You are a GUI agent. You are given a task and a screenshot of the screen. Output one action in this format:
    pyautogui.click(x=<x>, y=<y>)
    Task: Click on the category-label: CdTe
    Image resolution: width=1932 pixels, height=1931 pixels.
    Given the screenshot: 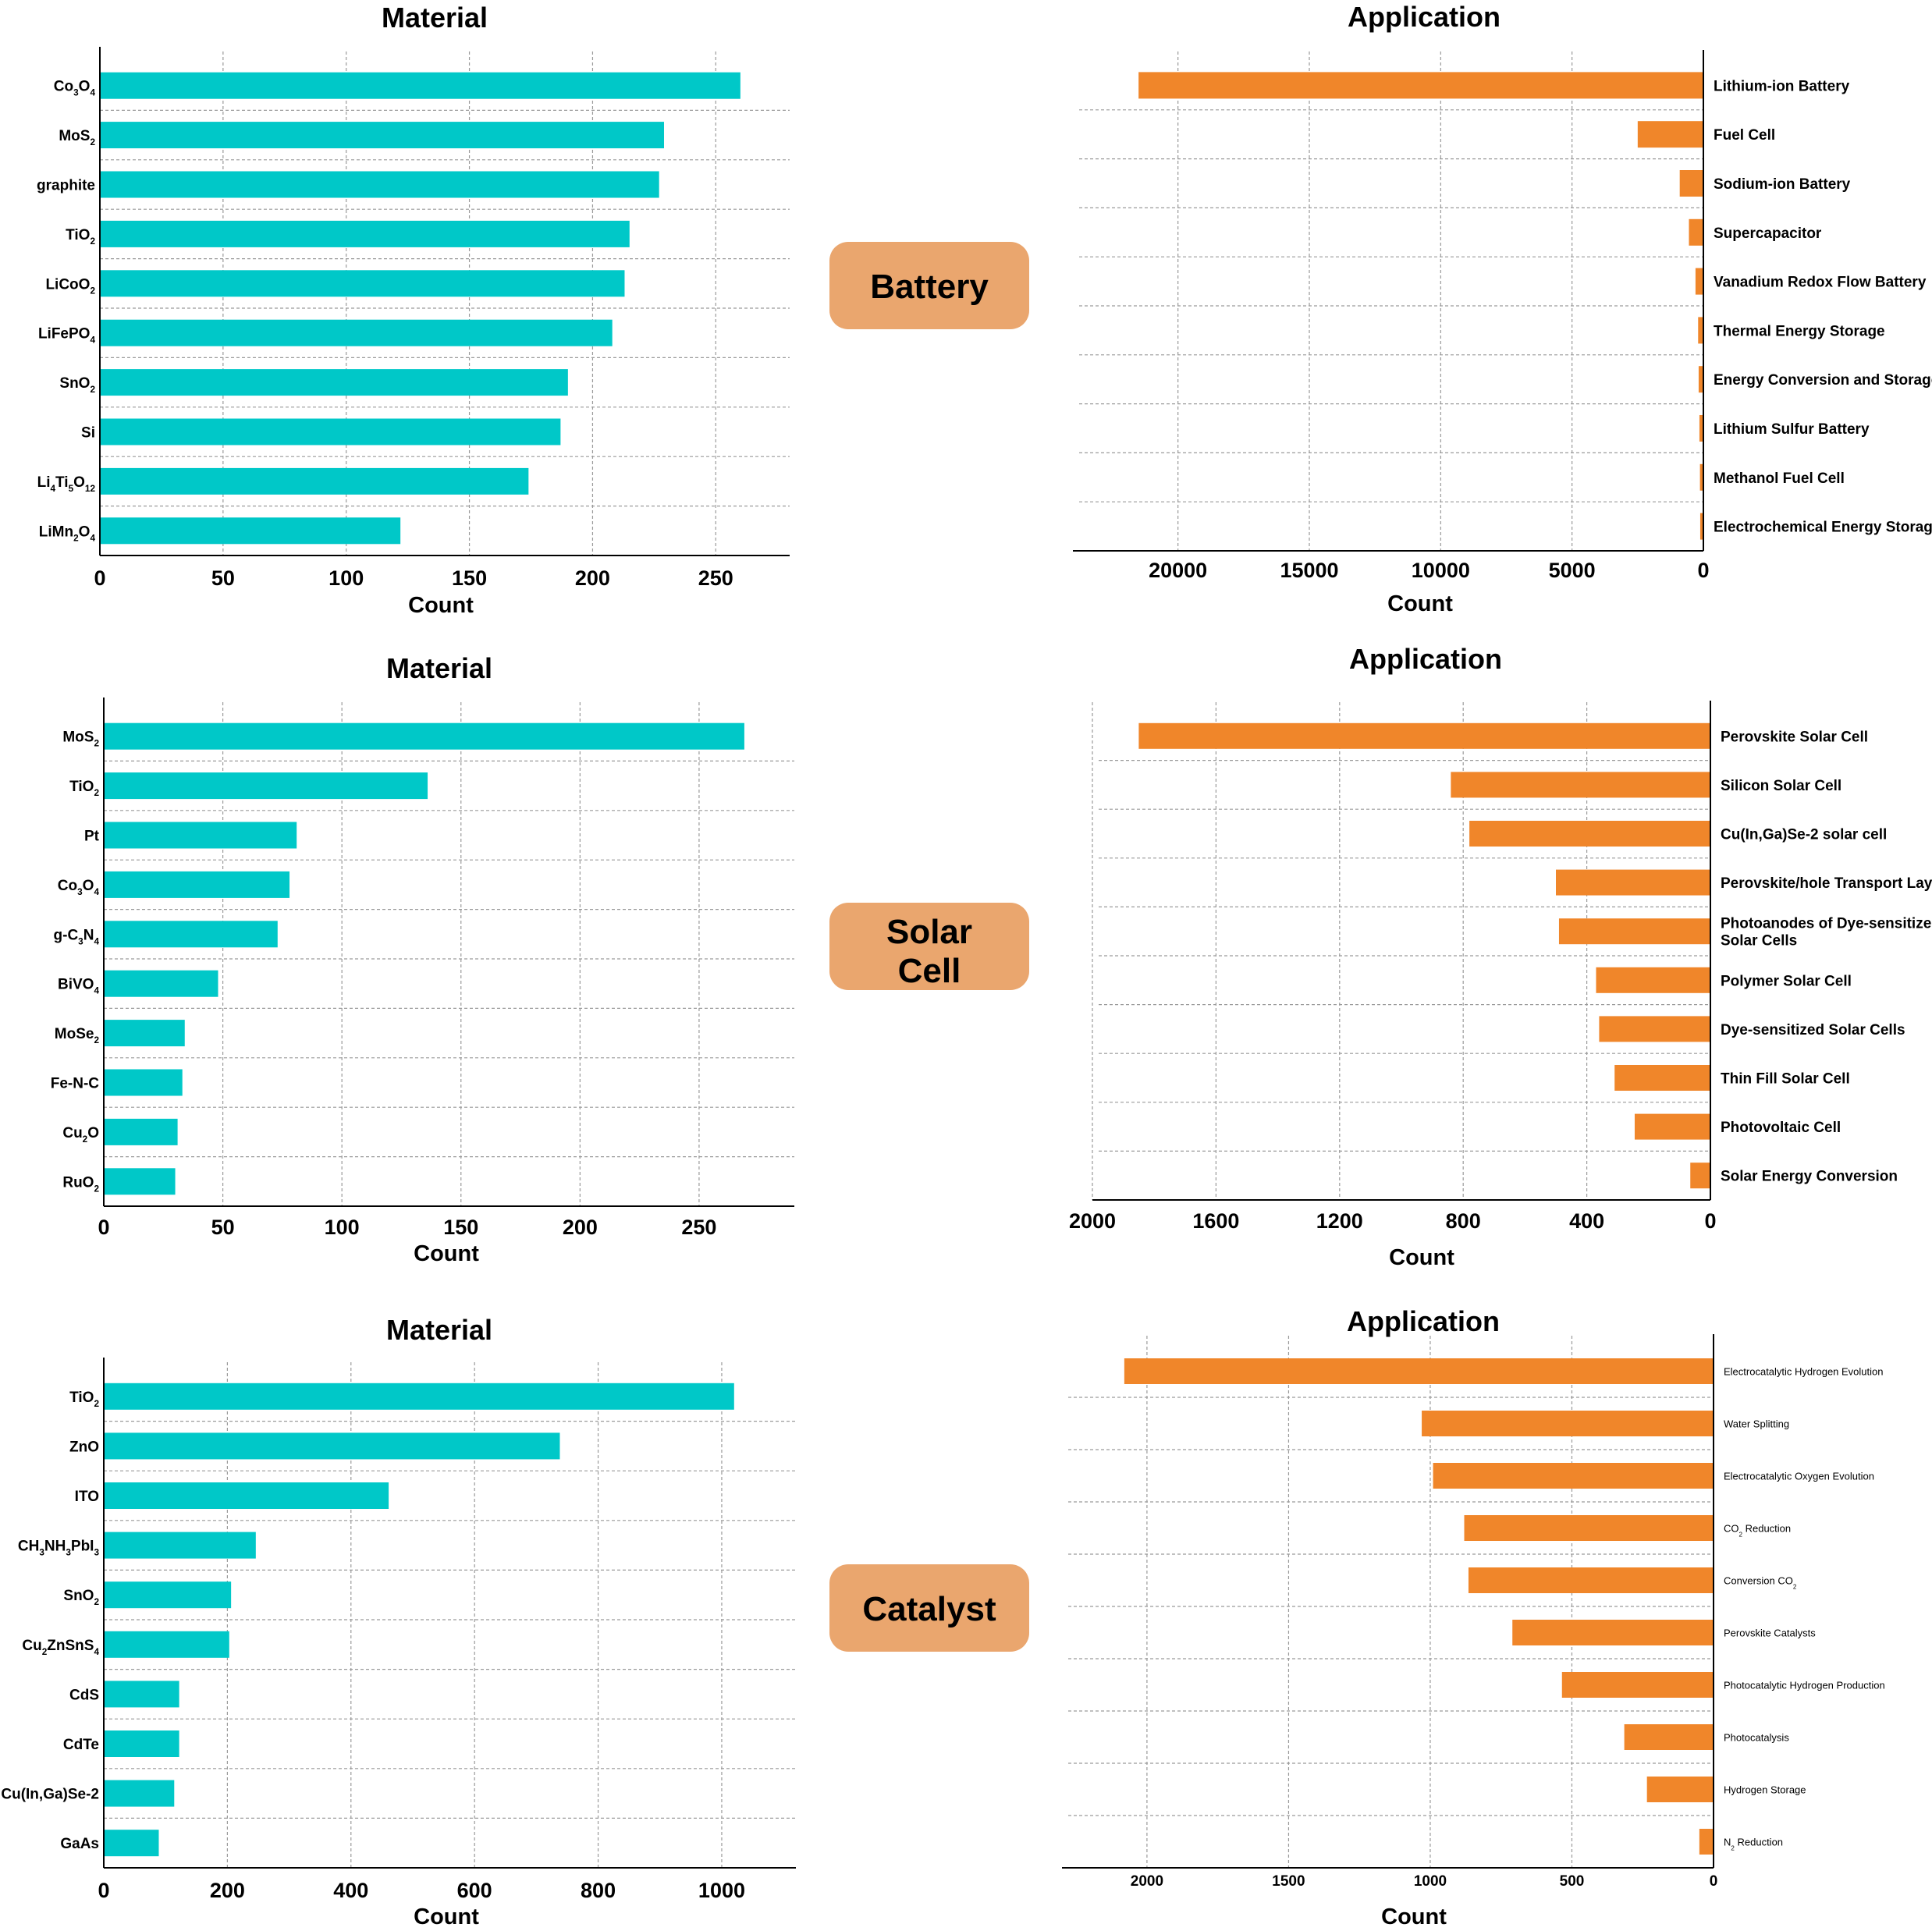 What is the action you would take?
    pyautogui.click(x=81, y=1745)
    